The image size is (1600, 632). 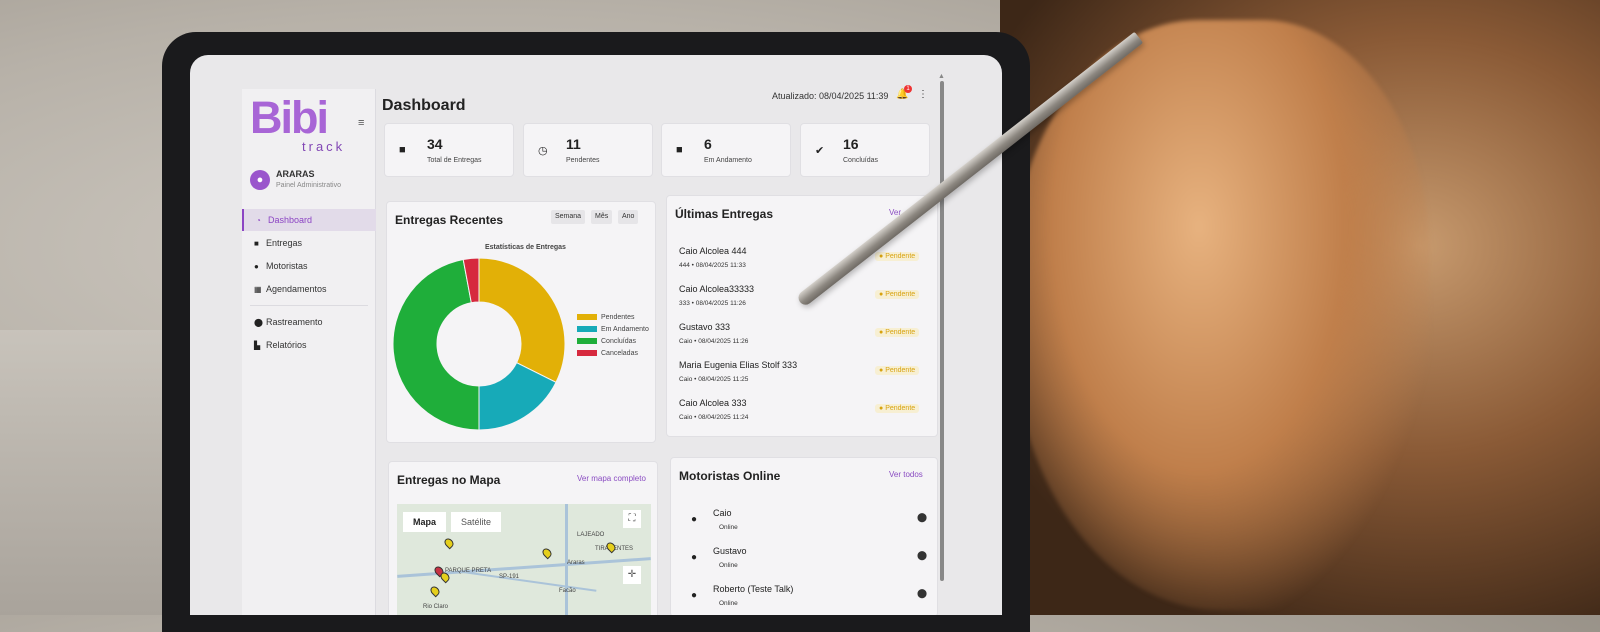 What do you see at coordinates (435, 144) in the screenshot?
I see `stat-value: 34` at bounding box center [435, 144].